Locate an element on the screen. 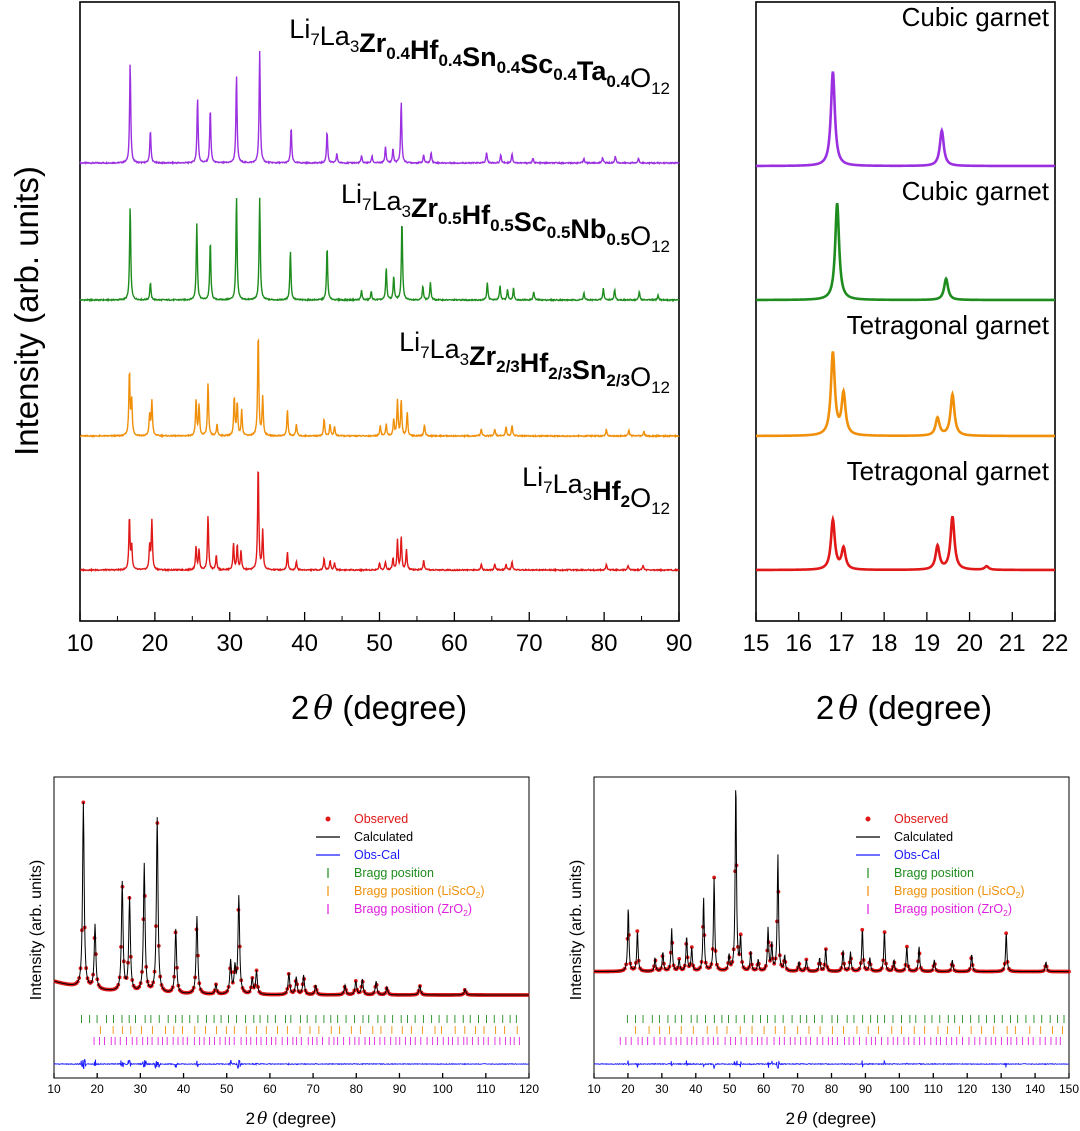  panel-d-xtick-label: 30 is located at coordinates (662, 1089).